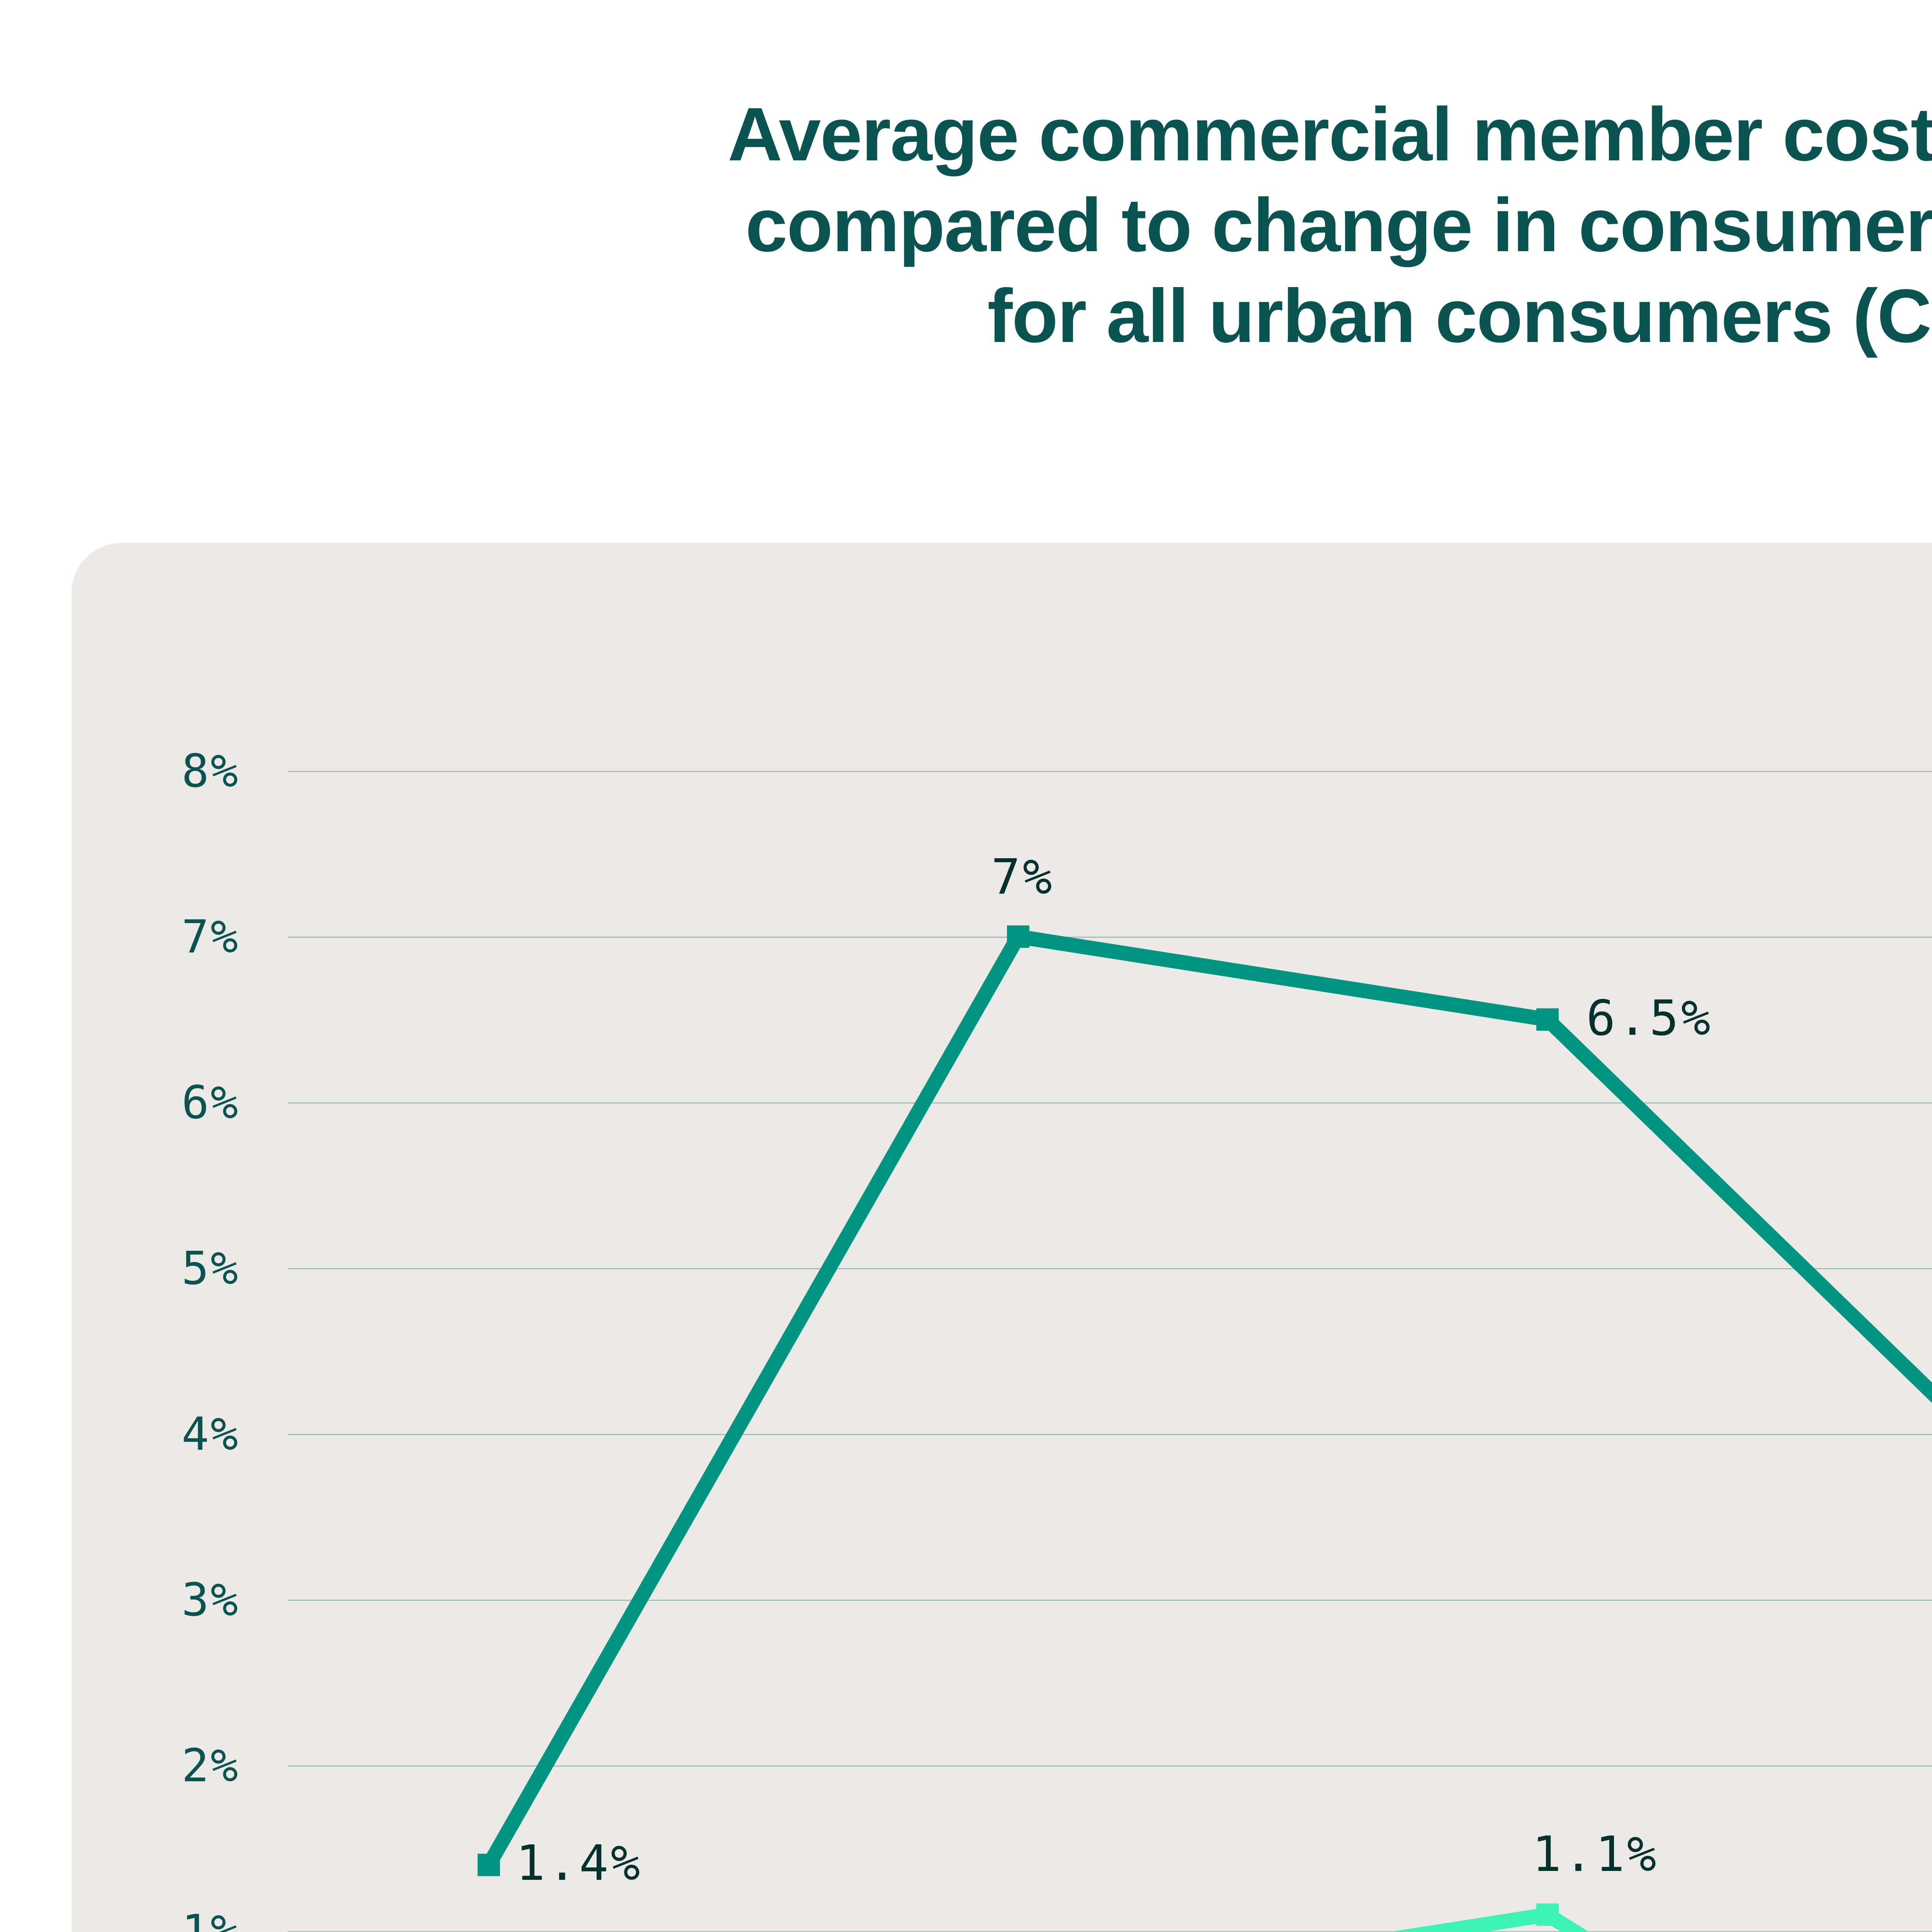  What do you see at coordinates (211, 771) in the screenshot?
I see `y-tick-label-8: 8%` at bounding box center [211, 771].